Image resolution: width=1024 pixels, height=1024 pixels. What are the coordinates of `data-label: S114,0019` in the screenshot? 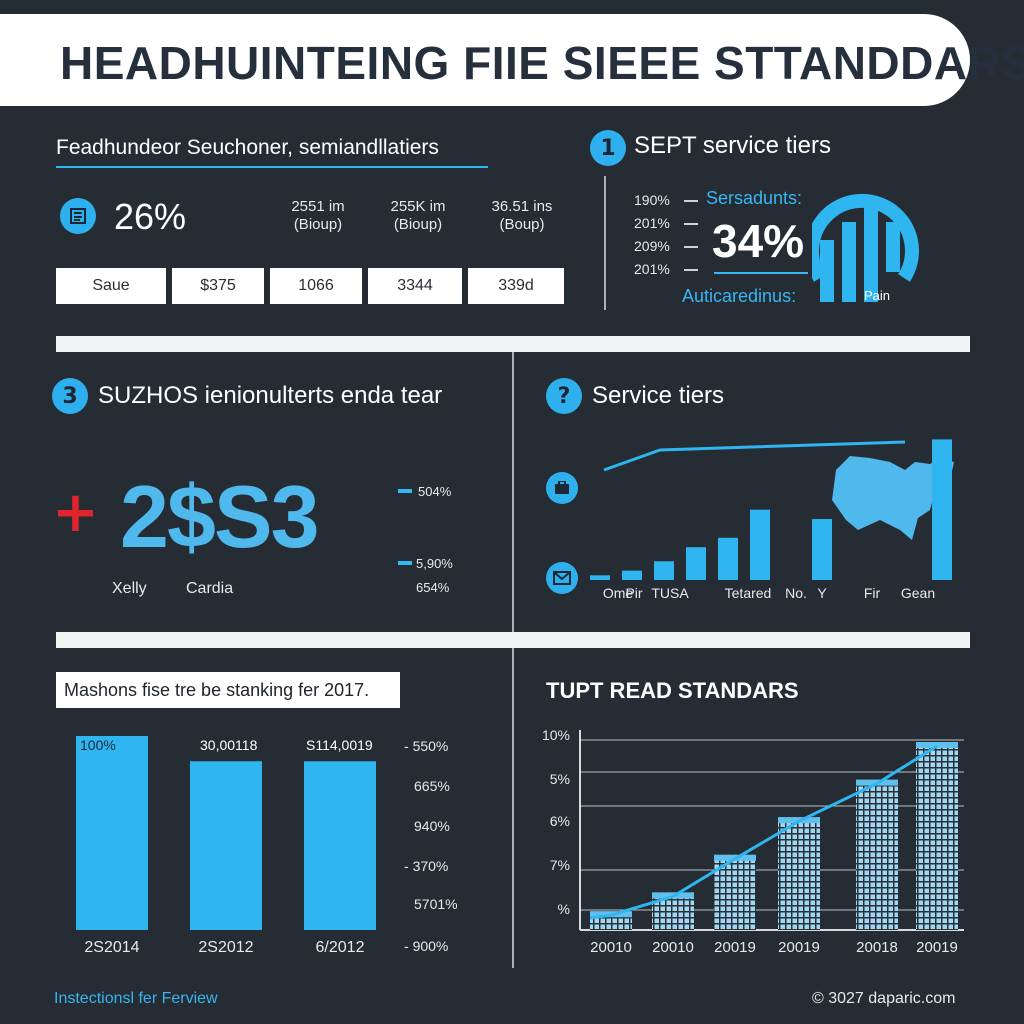 It's located at (339, 745).